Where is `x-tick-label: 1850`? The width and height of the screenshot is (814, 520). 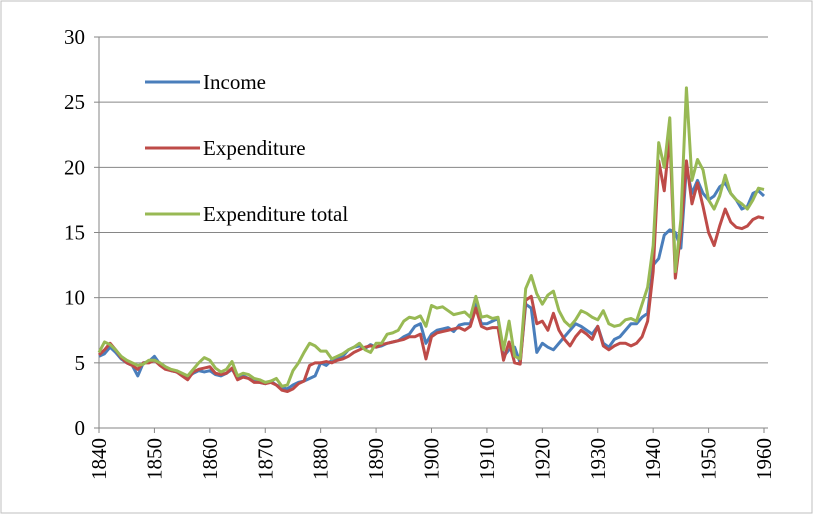 x-tick-label: 1850 is located at coordinates (154, 459).